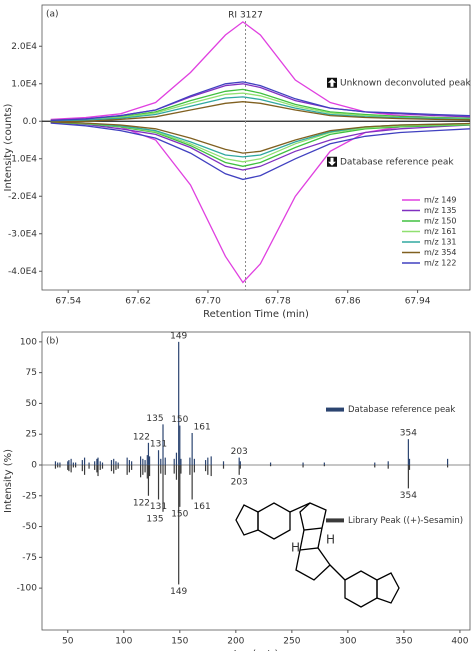 The width and height of the screenshot is (474, 651). Describe the element at coordinates (29, 527) in the screenshot. I see `y-tick-label: -50` at that location.